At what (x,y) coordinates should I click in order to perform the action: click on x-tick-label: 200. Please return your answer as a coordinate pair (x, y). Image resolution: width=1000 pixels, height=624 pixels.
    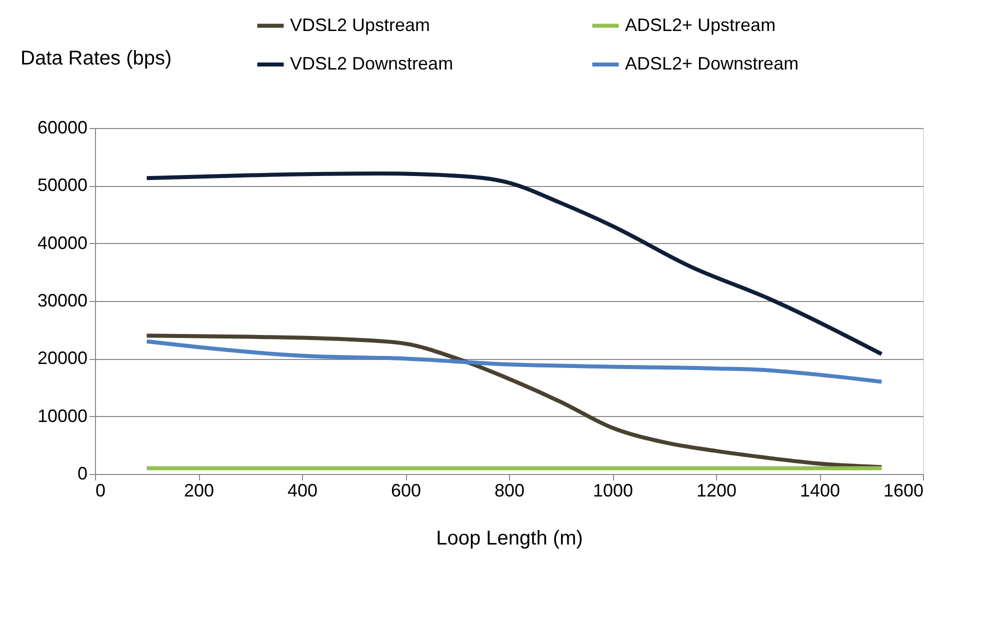
    Looking at the image, I should click on (199, 490).